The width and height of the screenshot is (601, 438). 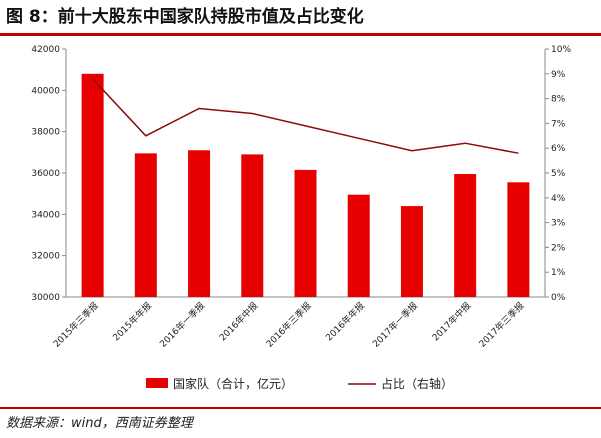 What do you see at coordinates (45, 91) in the screenshot?
I see `left-tick-label: 40000` at bounding box center [45, 91].